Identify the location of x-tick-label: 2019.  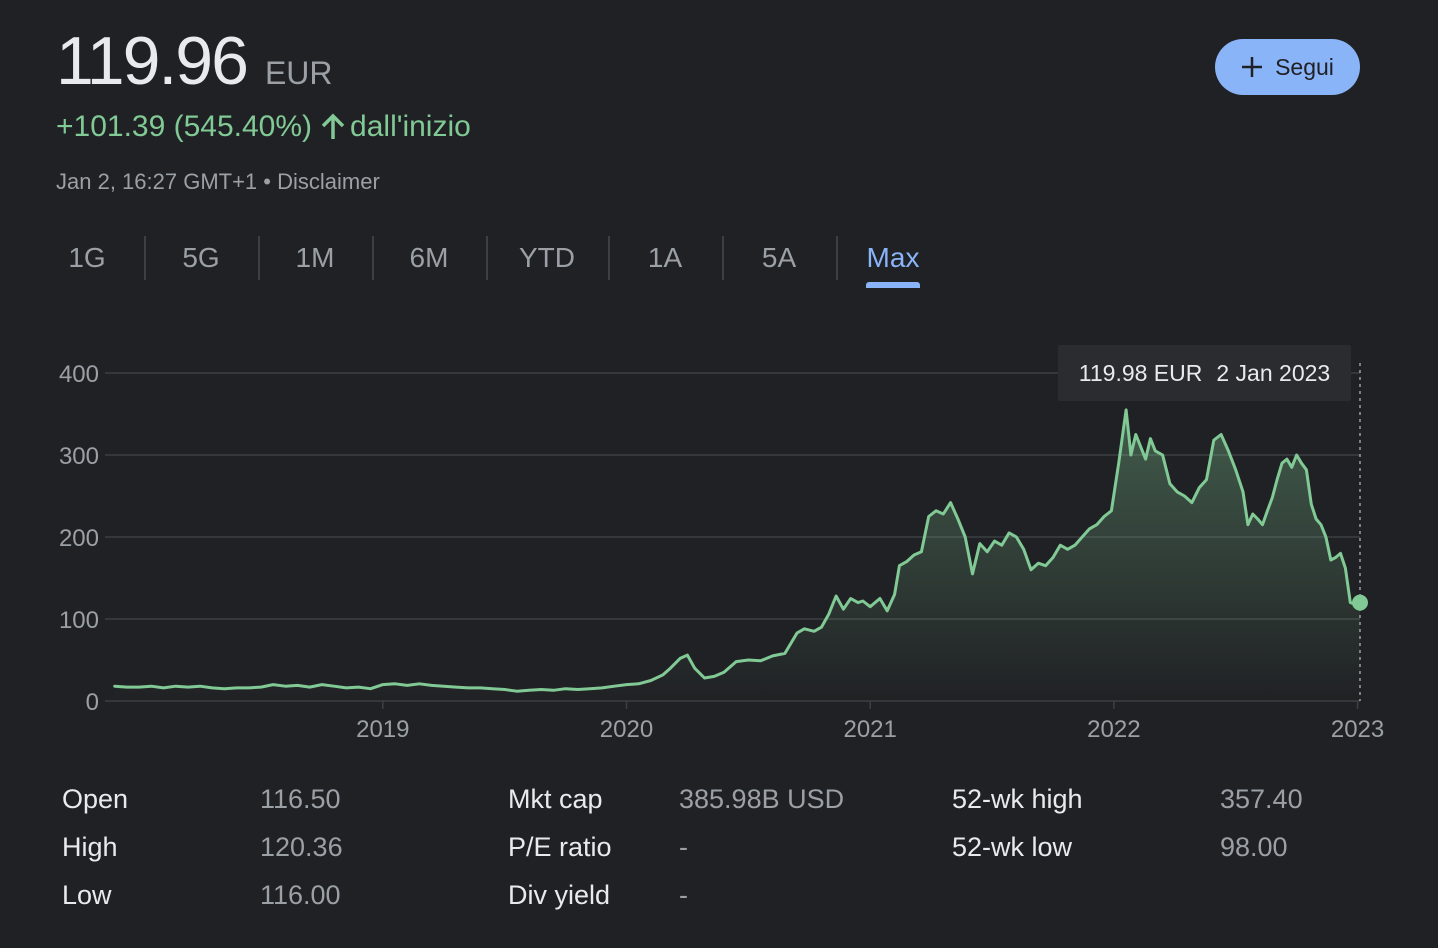
(382, 729).